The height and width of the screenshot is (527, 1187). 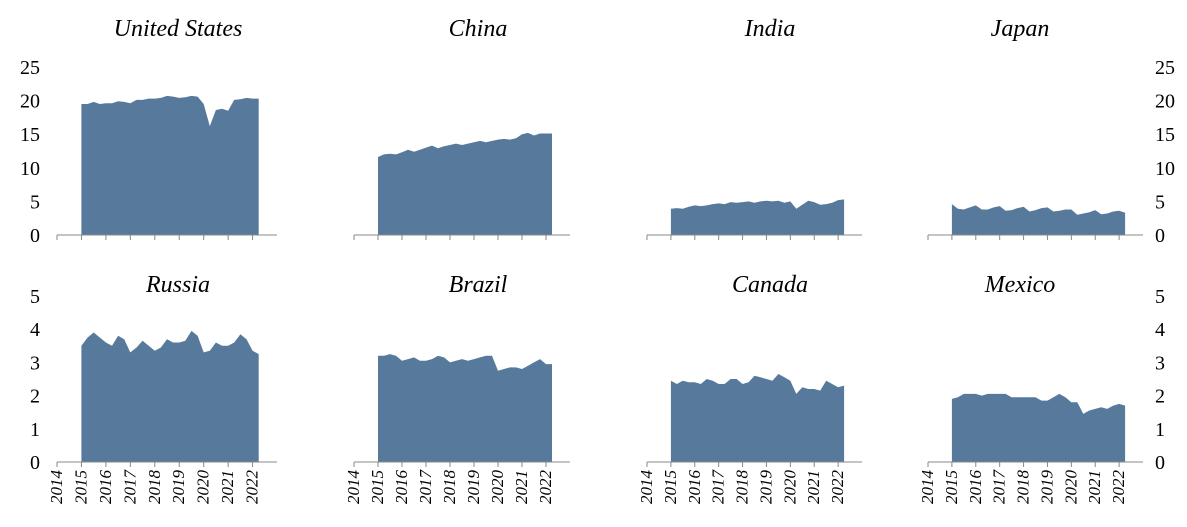 What do you see at coordinates (1051, 131) in the screenshot?
I see `chart-panel-3: Japan 0 5 10 15 20 25` at bounding box center [1051, 131].